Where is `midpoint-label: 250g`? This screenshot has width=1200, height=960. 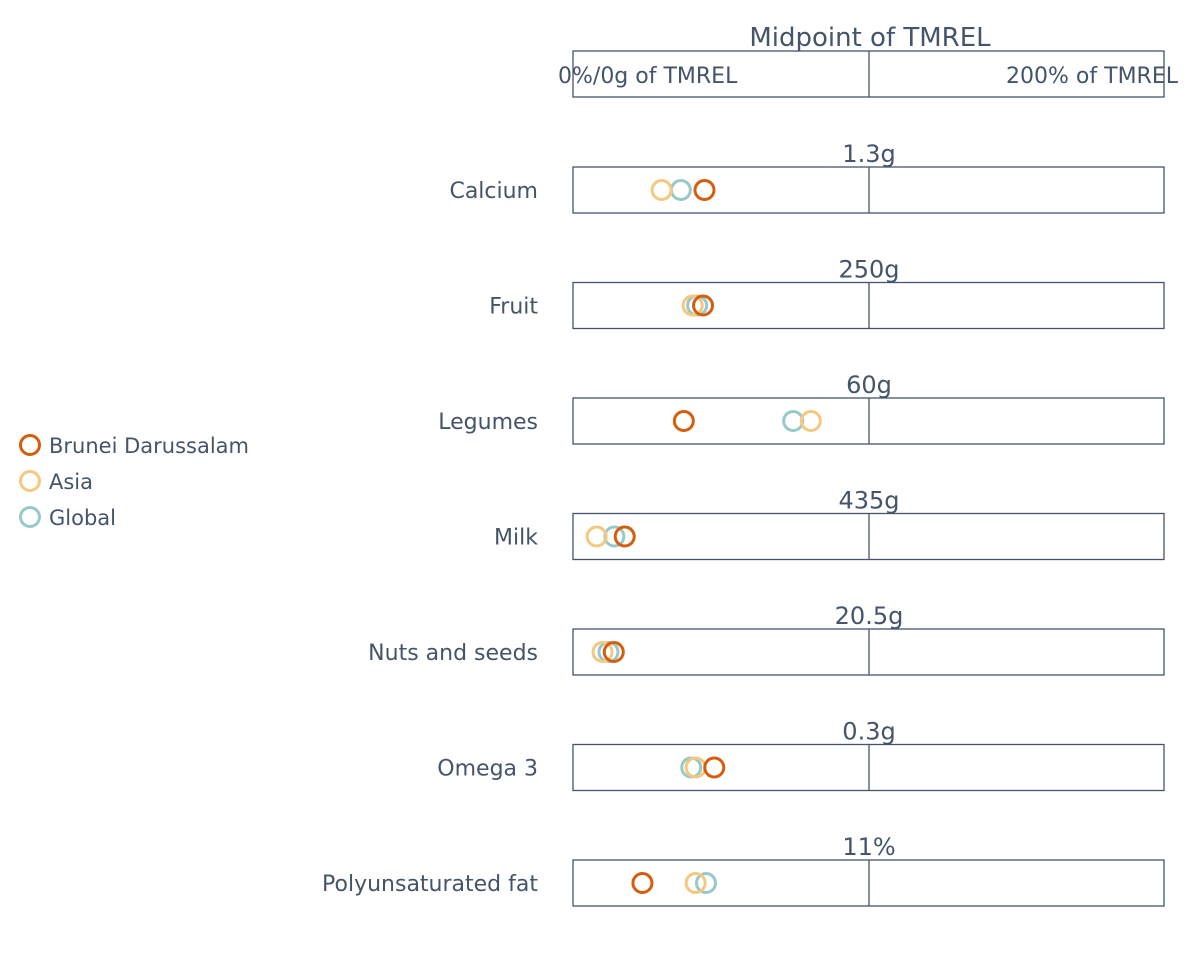 midpoint-label: 250g is located at coordinates (868, 270).